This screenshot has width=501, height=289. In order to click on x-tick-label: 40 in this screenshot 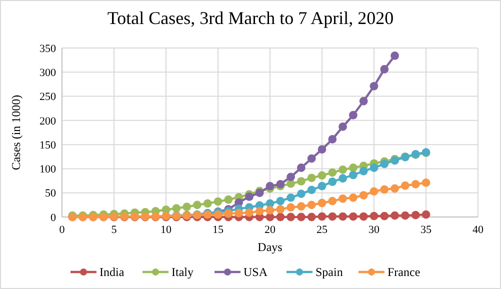, I will do `click(478, 230)`.